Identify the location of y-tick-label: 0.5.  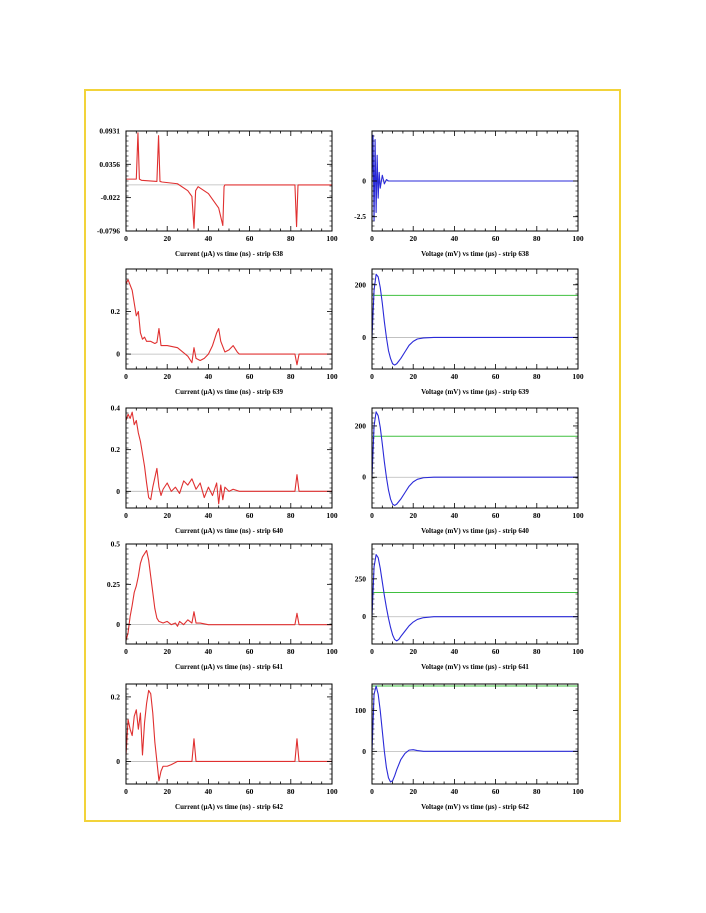
(116, 544).